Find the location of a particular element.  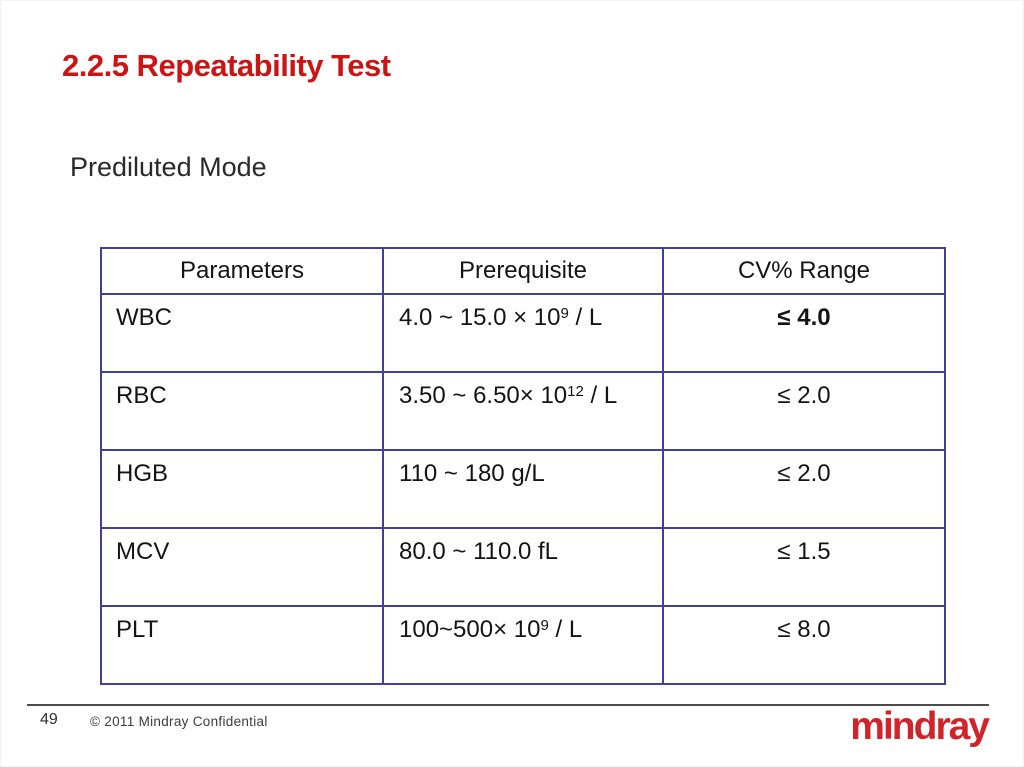

cell-prerequisite: 100~500× 109 / L is located at coordinates (523, 645).